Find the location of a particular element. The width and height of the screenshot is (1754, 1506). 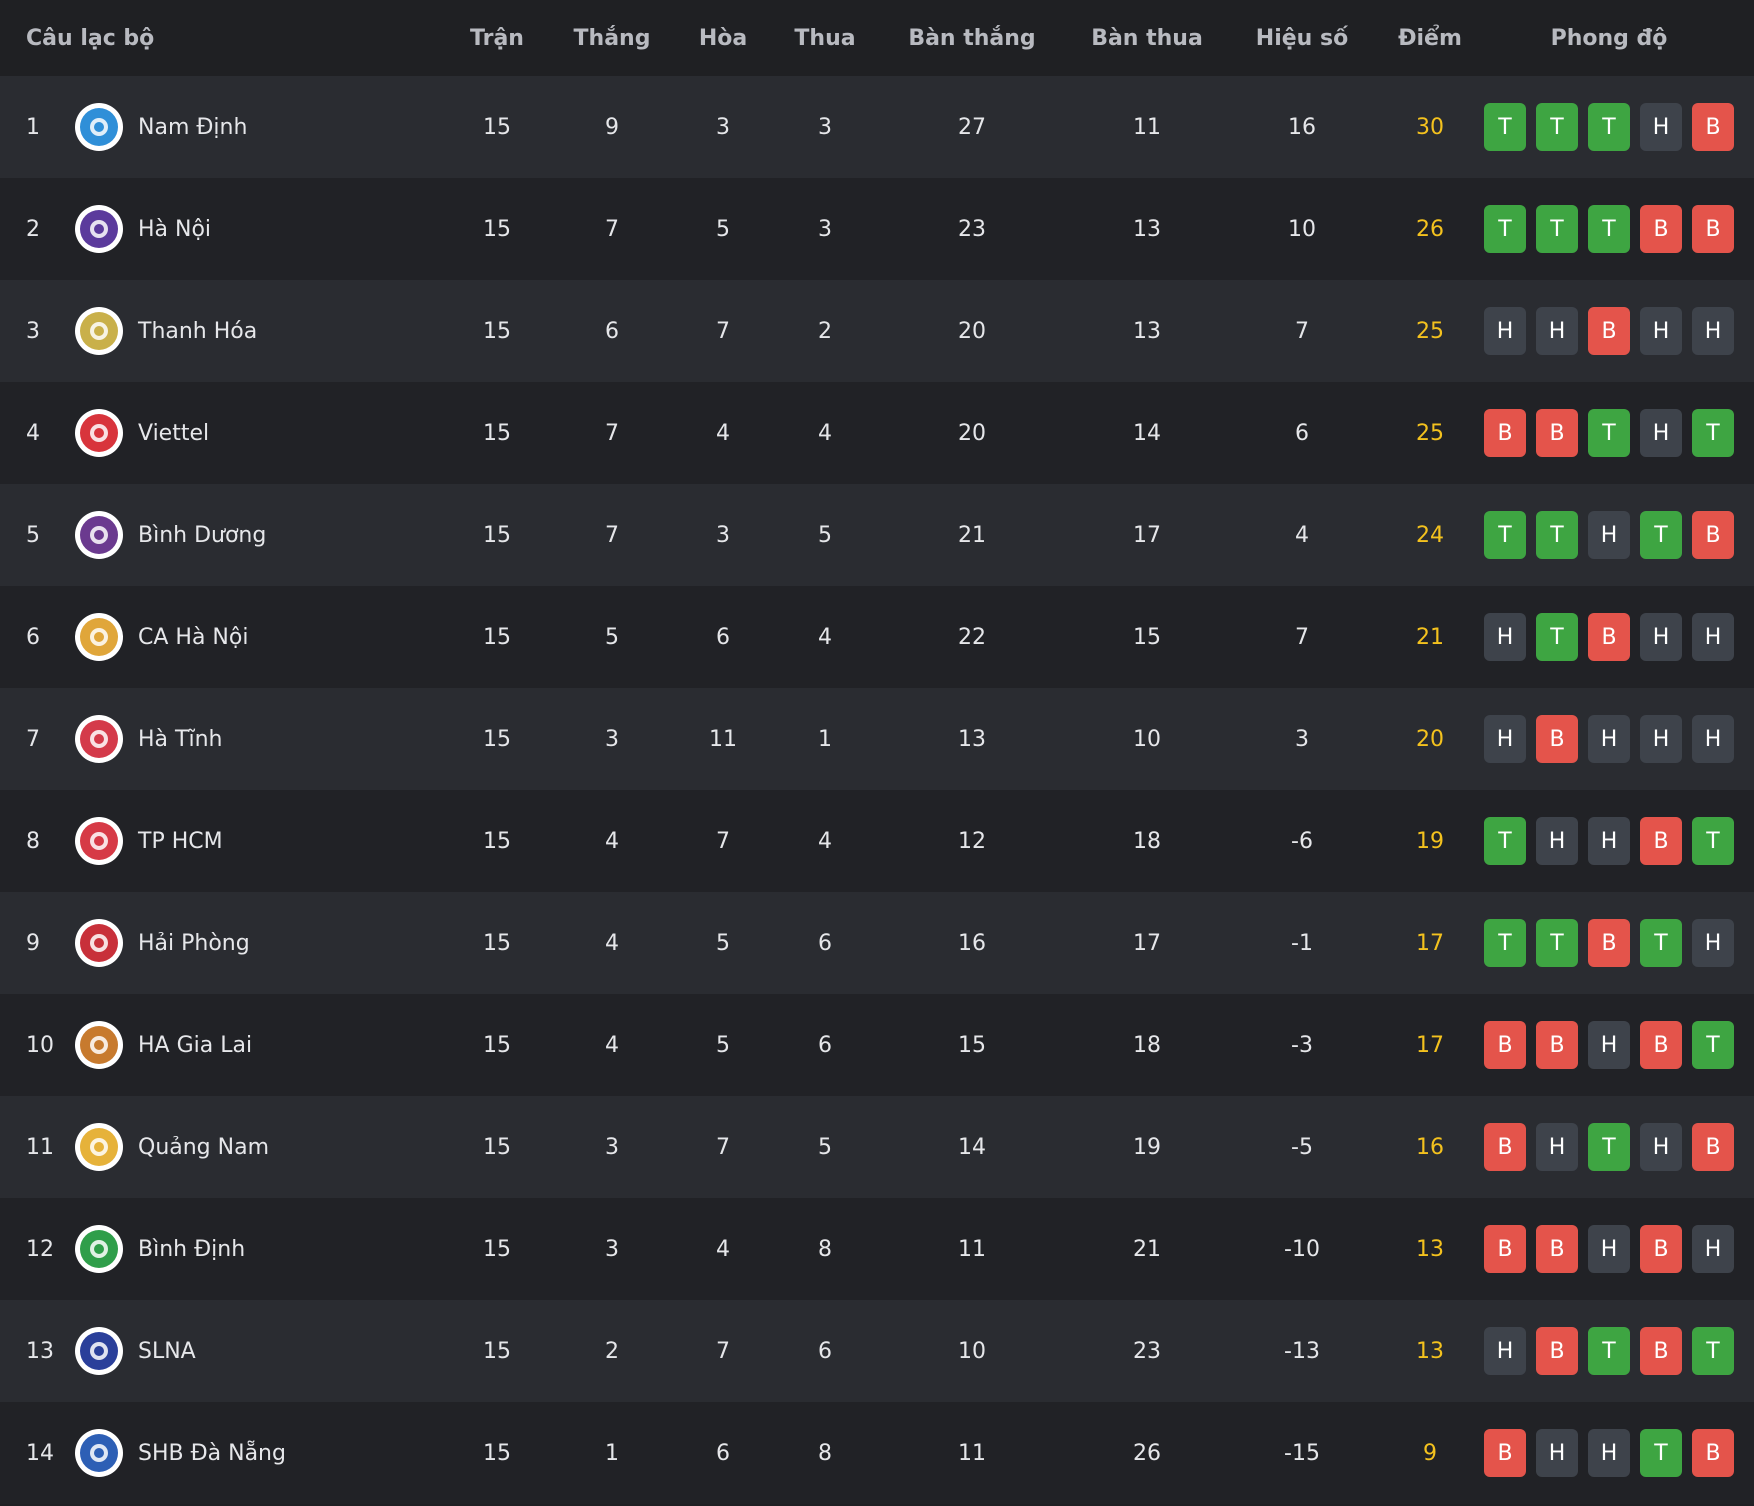

ha-tinh-crest-icon is located at coordinates (99, 739).